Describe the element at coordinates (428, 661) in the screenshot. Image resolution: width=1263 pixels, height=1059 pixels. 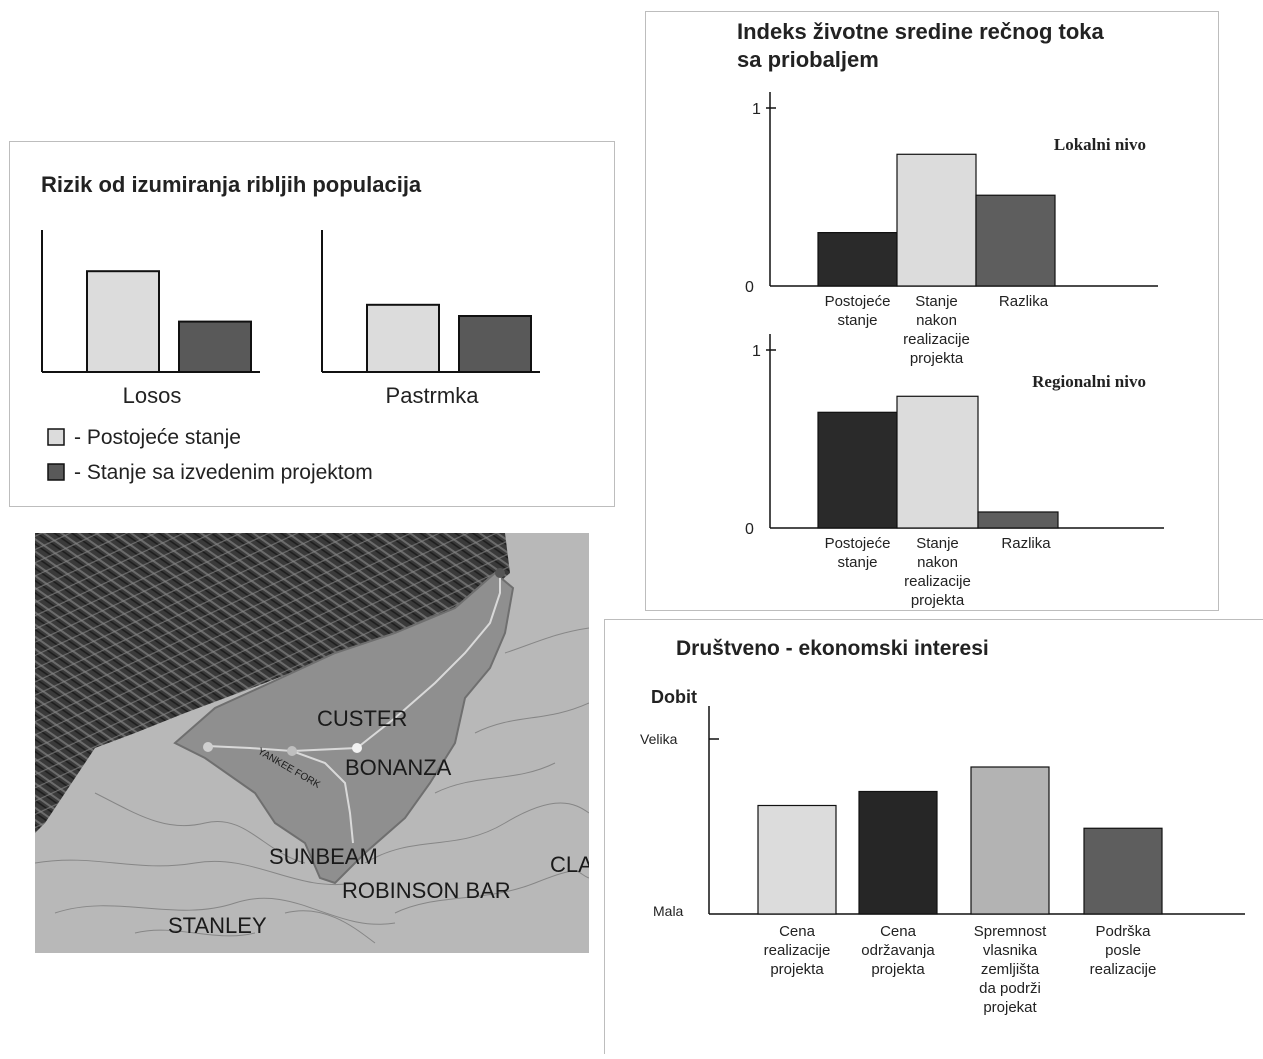
I see `map-river-upper` at that location.